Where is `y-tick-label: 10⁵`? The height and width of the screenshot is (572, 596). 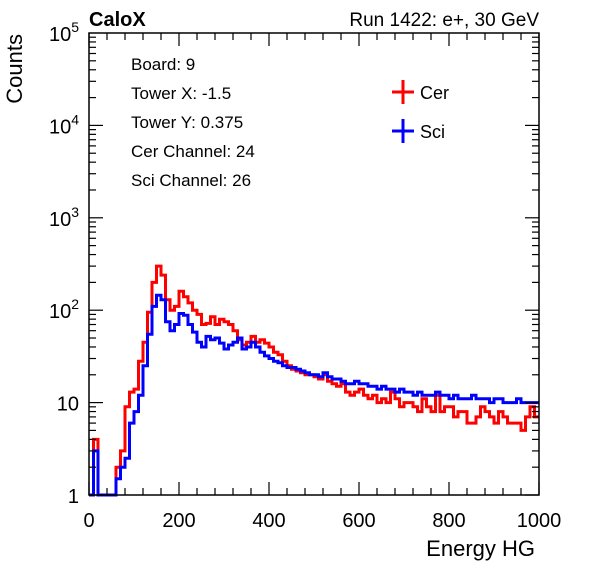 y-tick-label: 10⁵ is located at coordinates (64, 32).